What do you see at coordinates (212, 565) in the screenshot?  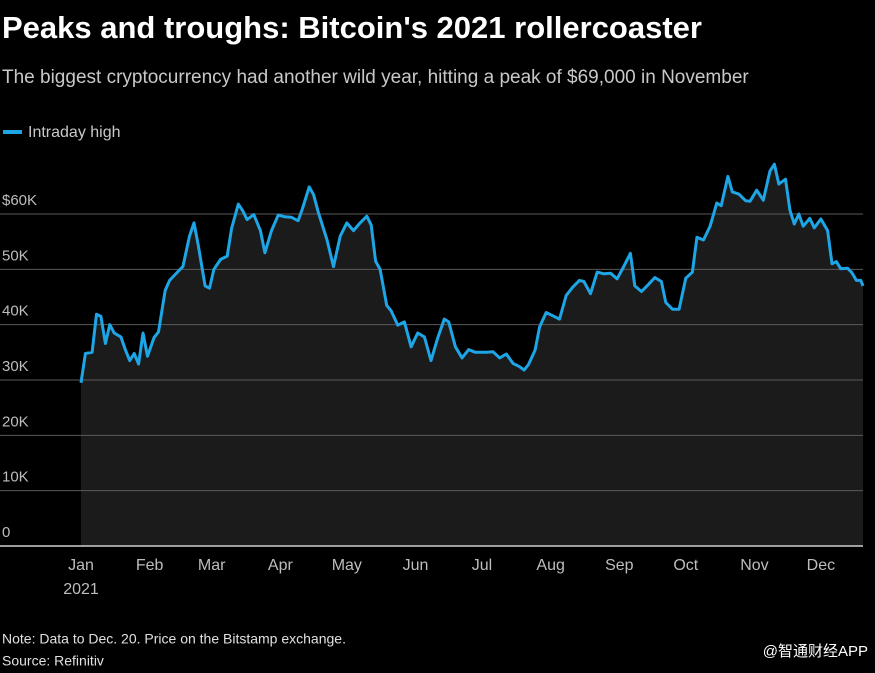 I see `x-tick-label: Mar` at bounding box center [212, 565].